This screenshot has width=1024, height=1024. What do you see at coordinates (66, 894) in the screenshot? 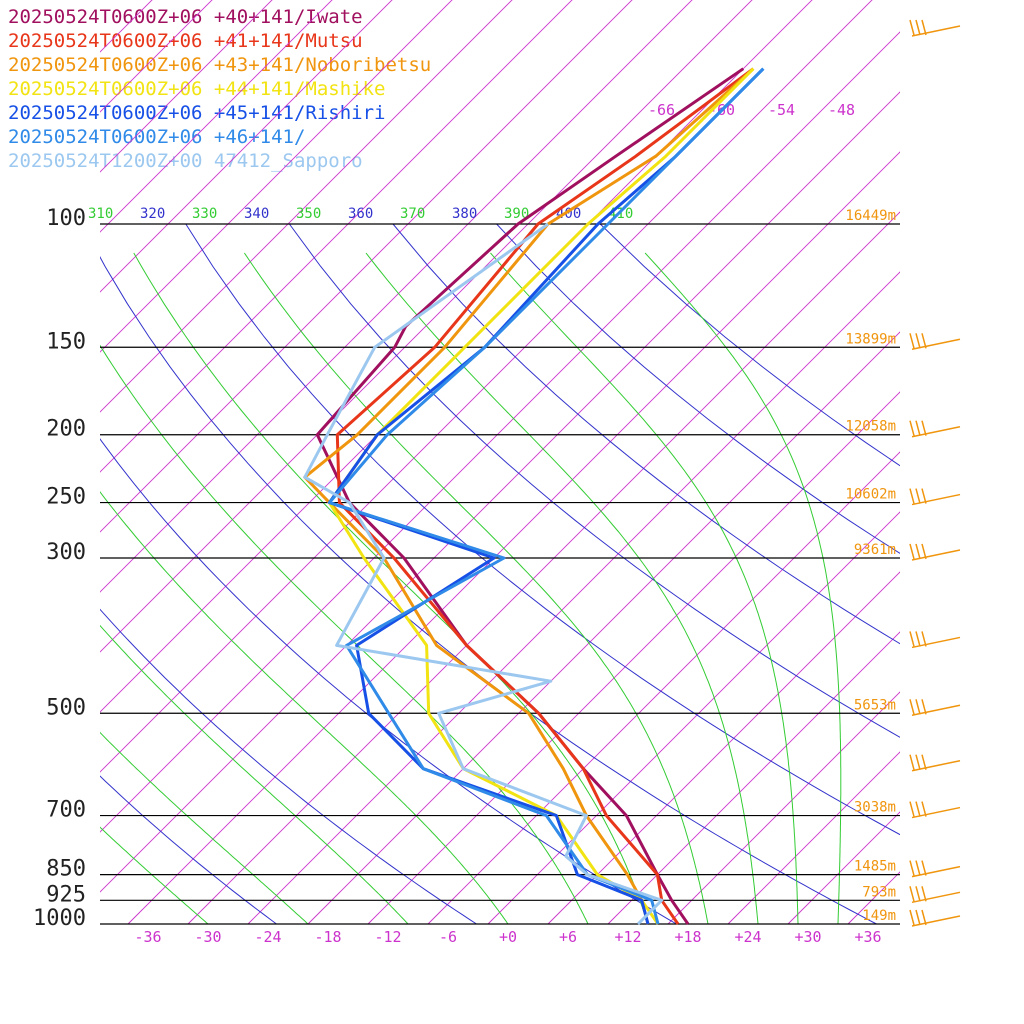
I see `pressure-label: 925` at bounding box center [66, 894].